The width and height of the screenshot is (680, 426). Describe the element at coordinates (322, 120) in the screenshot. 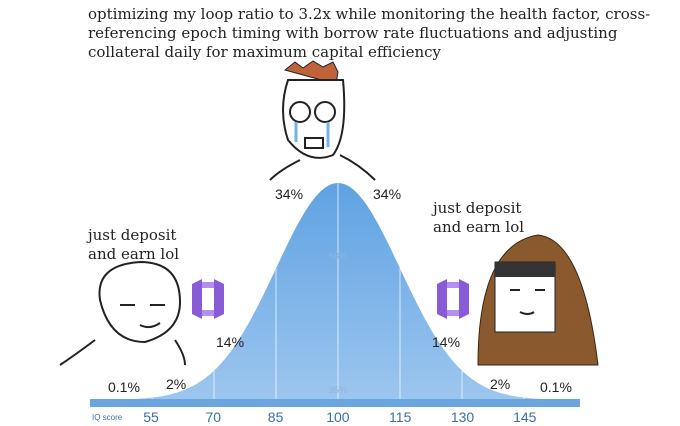

I see `top-face` at that location.